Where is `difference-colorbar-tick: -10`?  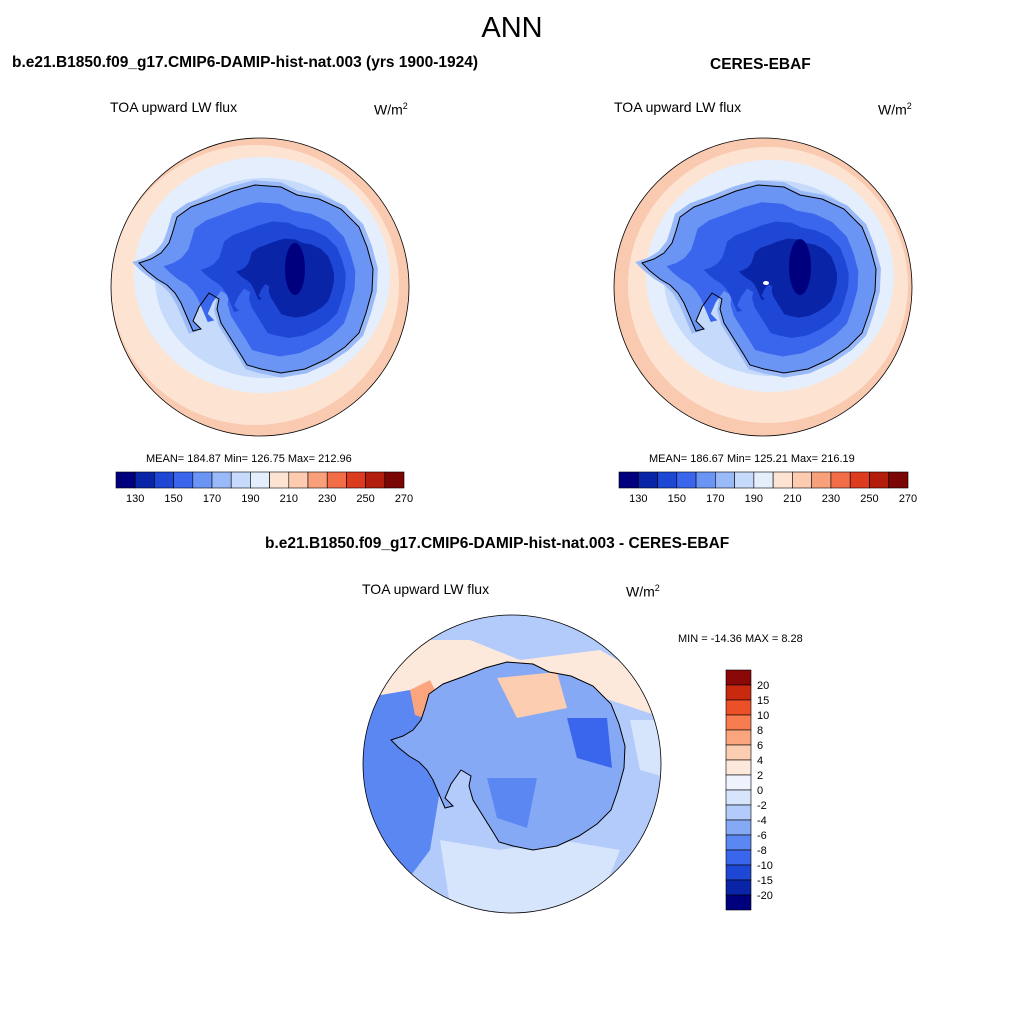
difference-colorbar-tick: -10 is located at coordinates (765, 866).